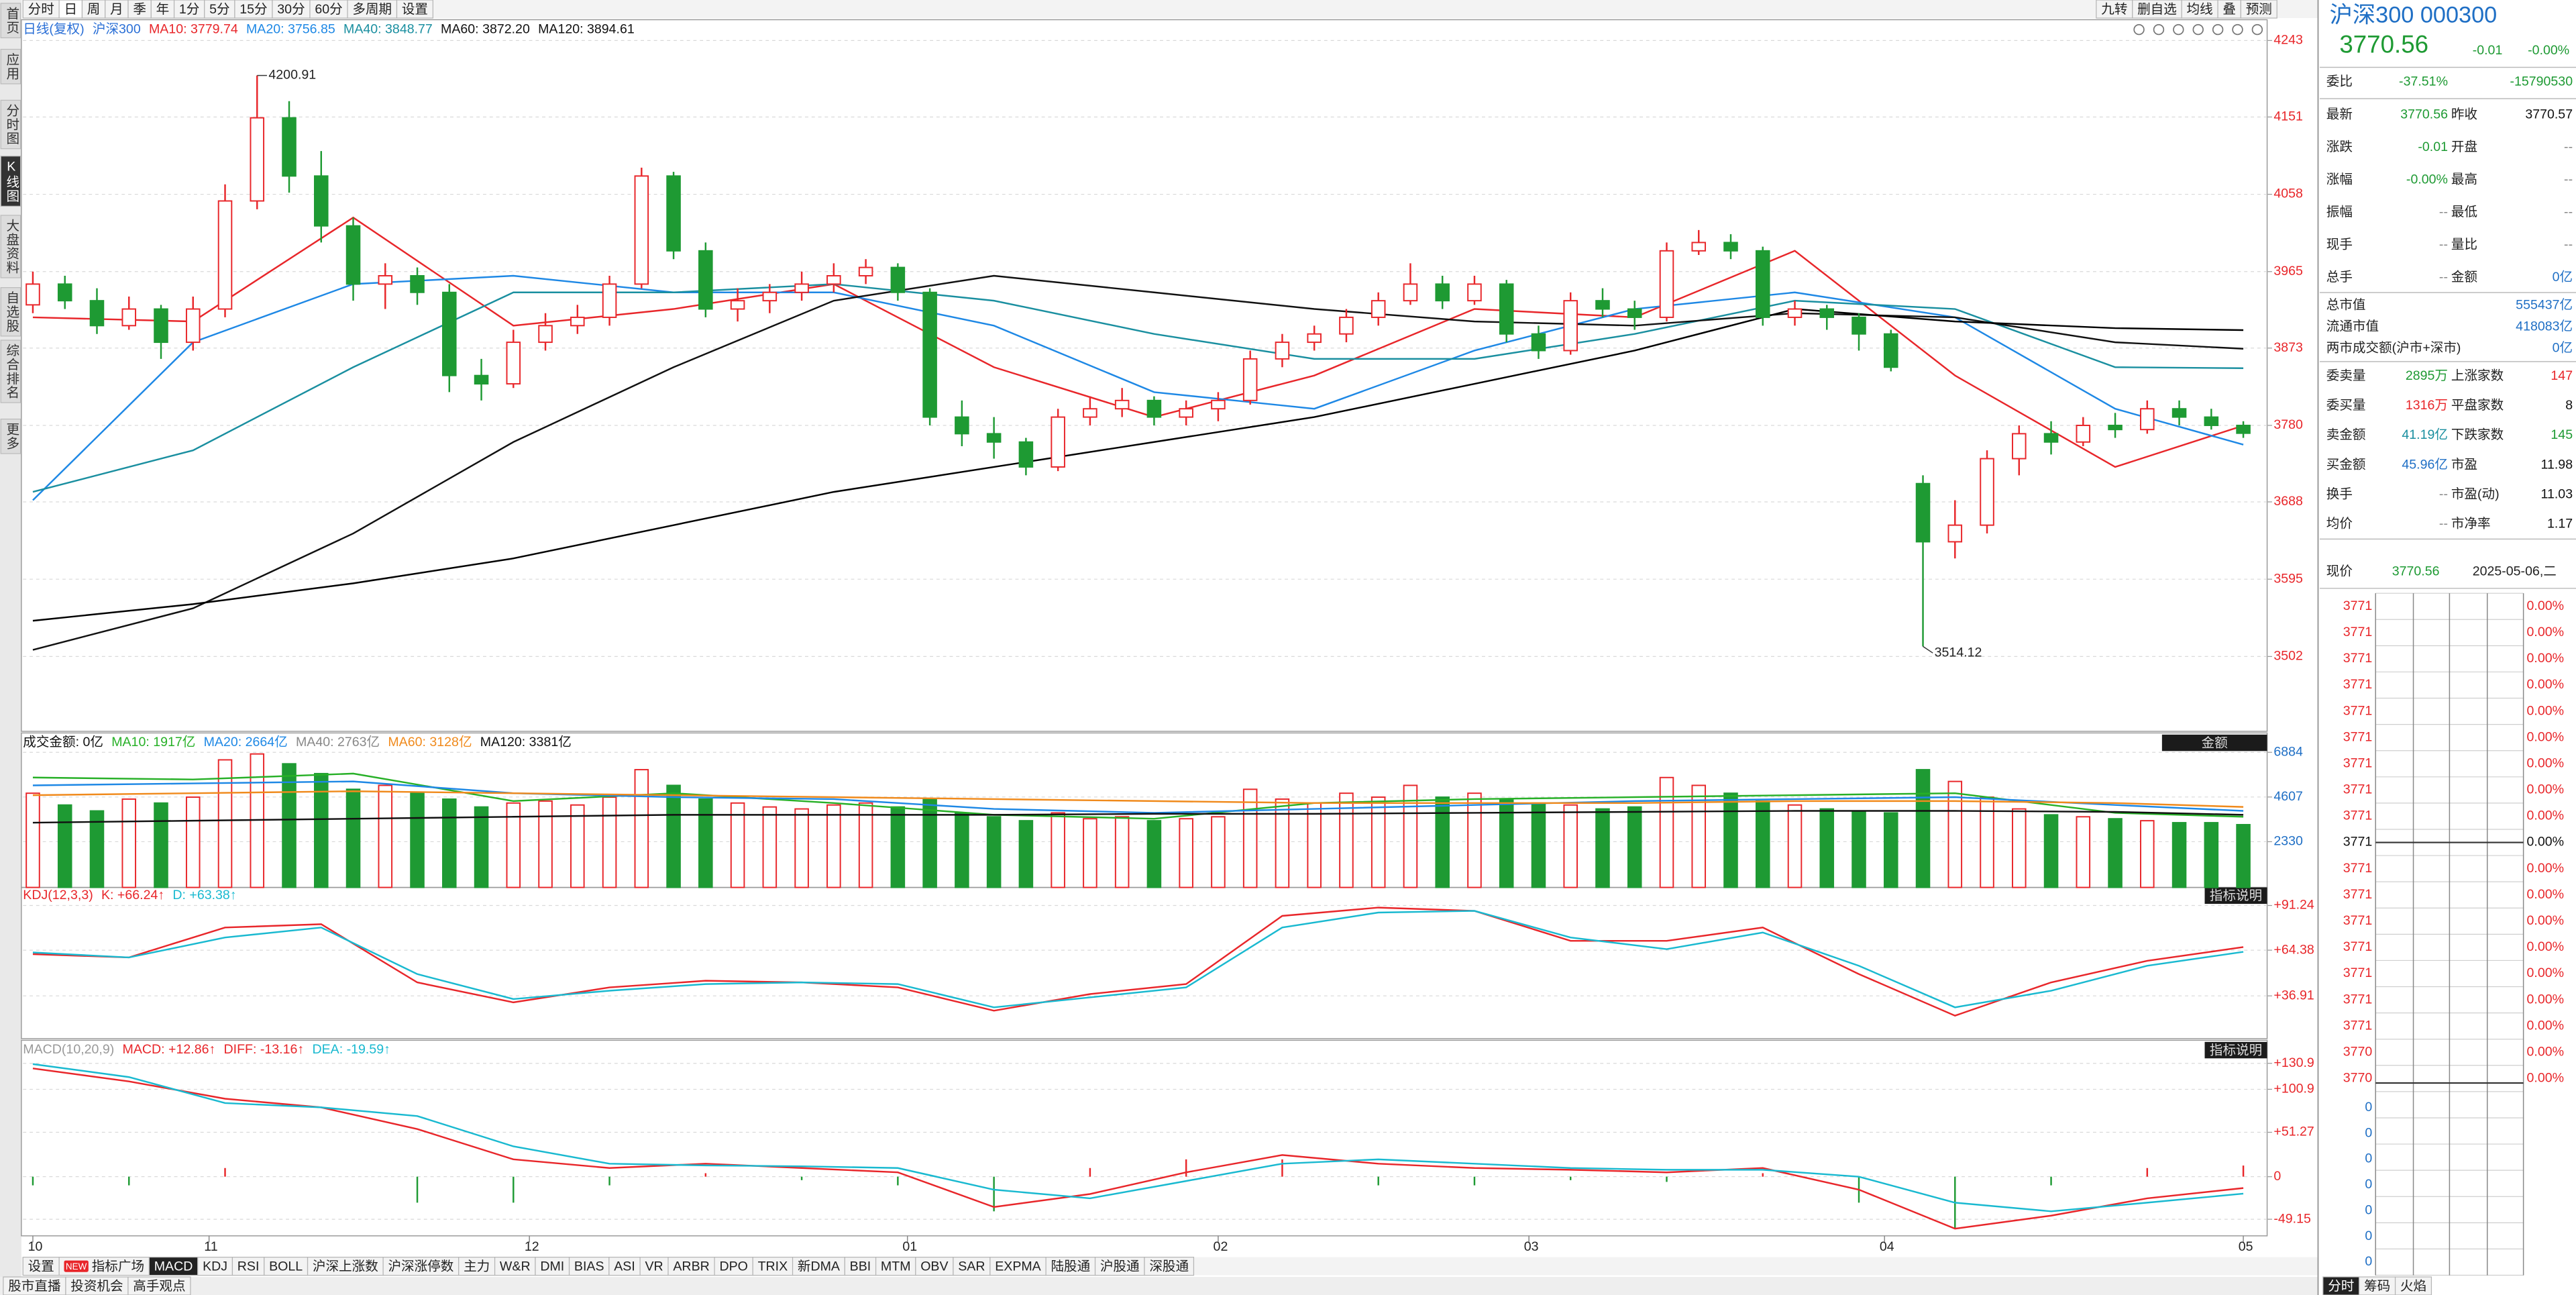 This screenshot has width=2576, height=1295. Describe the element at coordinates (2544, 305) in the screenshot. I see `quote-value: 555437亿` at that location.